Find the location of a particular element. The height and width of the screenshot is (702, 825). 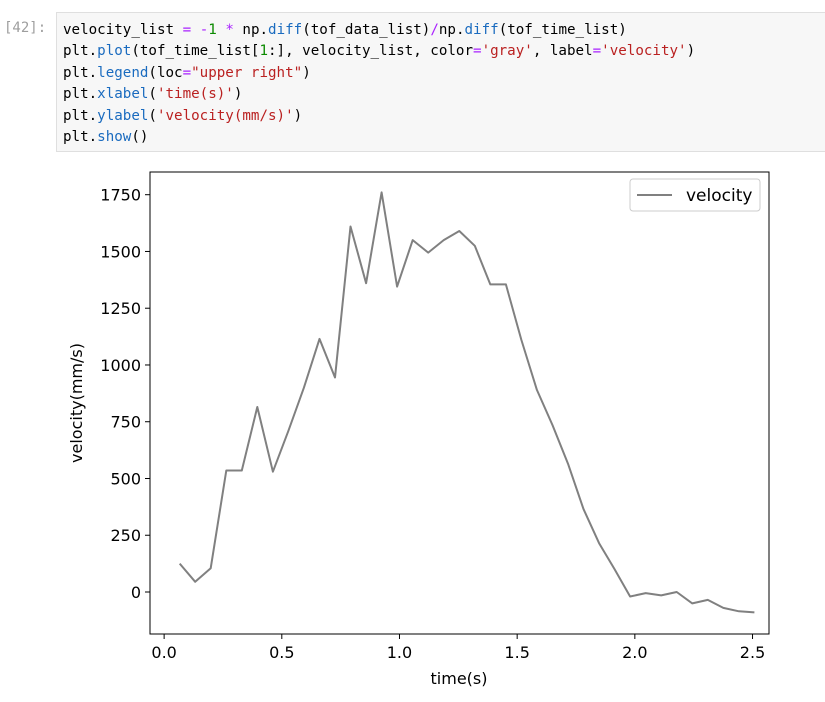

code-line: plt.xlabel('time(s)') is located at coordinates (443, 94).